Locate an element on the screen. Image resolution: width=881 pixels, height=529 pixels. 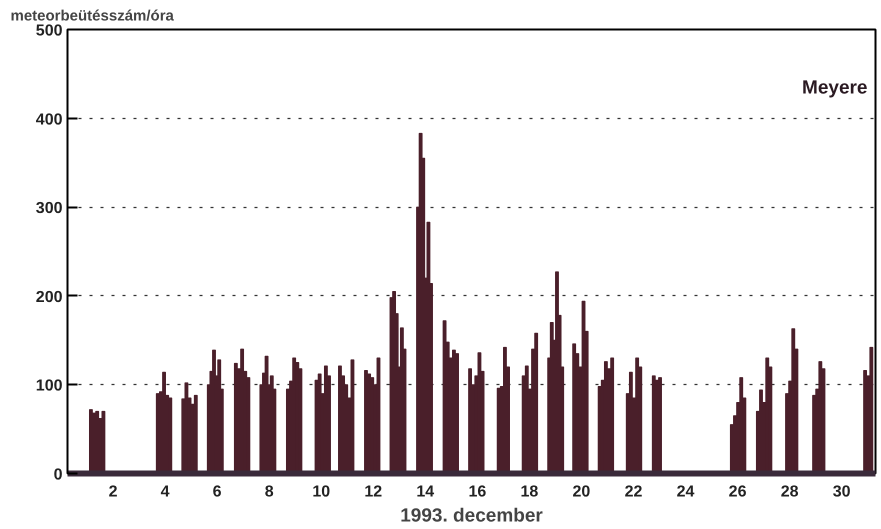
x-tick-label: 4 is located at coordinates (165, 492).